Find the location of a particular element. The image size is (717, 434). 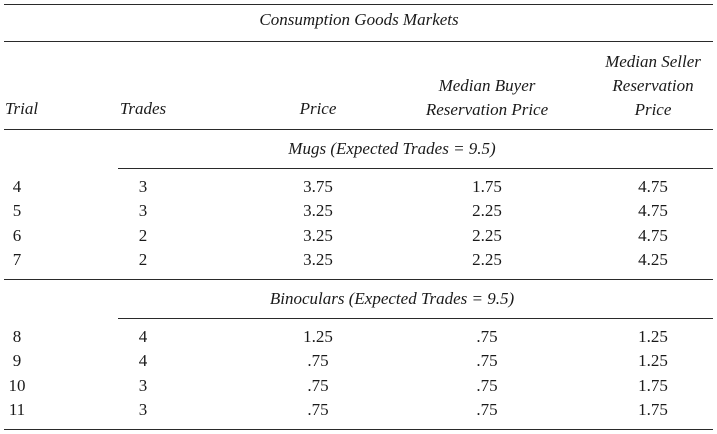

cell-price: 3.75 is located at coordinates (318, 186).